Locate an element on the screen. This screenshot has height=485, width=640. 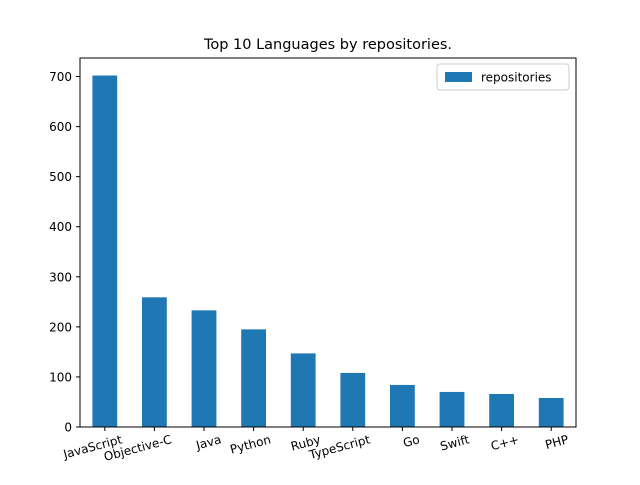
legend: repositories is located at coordinates (503, 77).